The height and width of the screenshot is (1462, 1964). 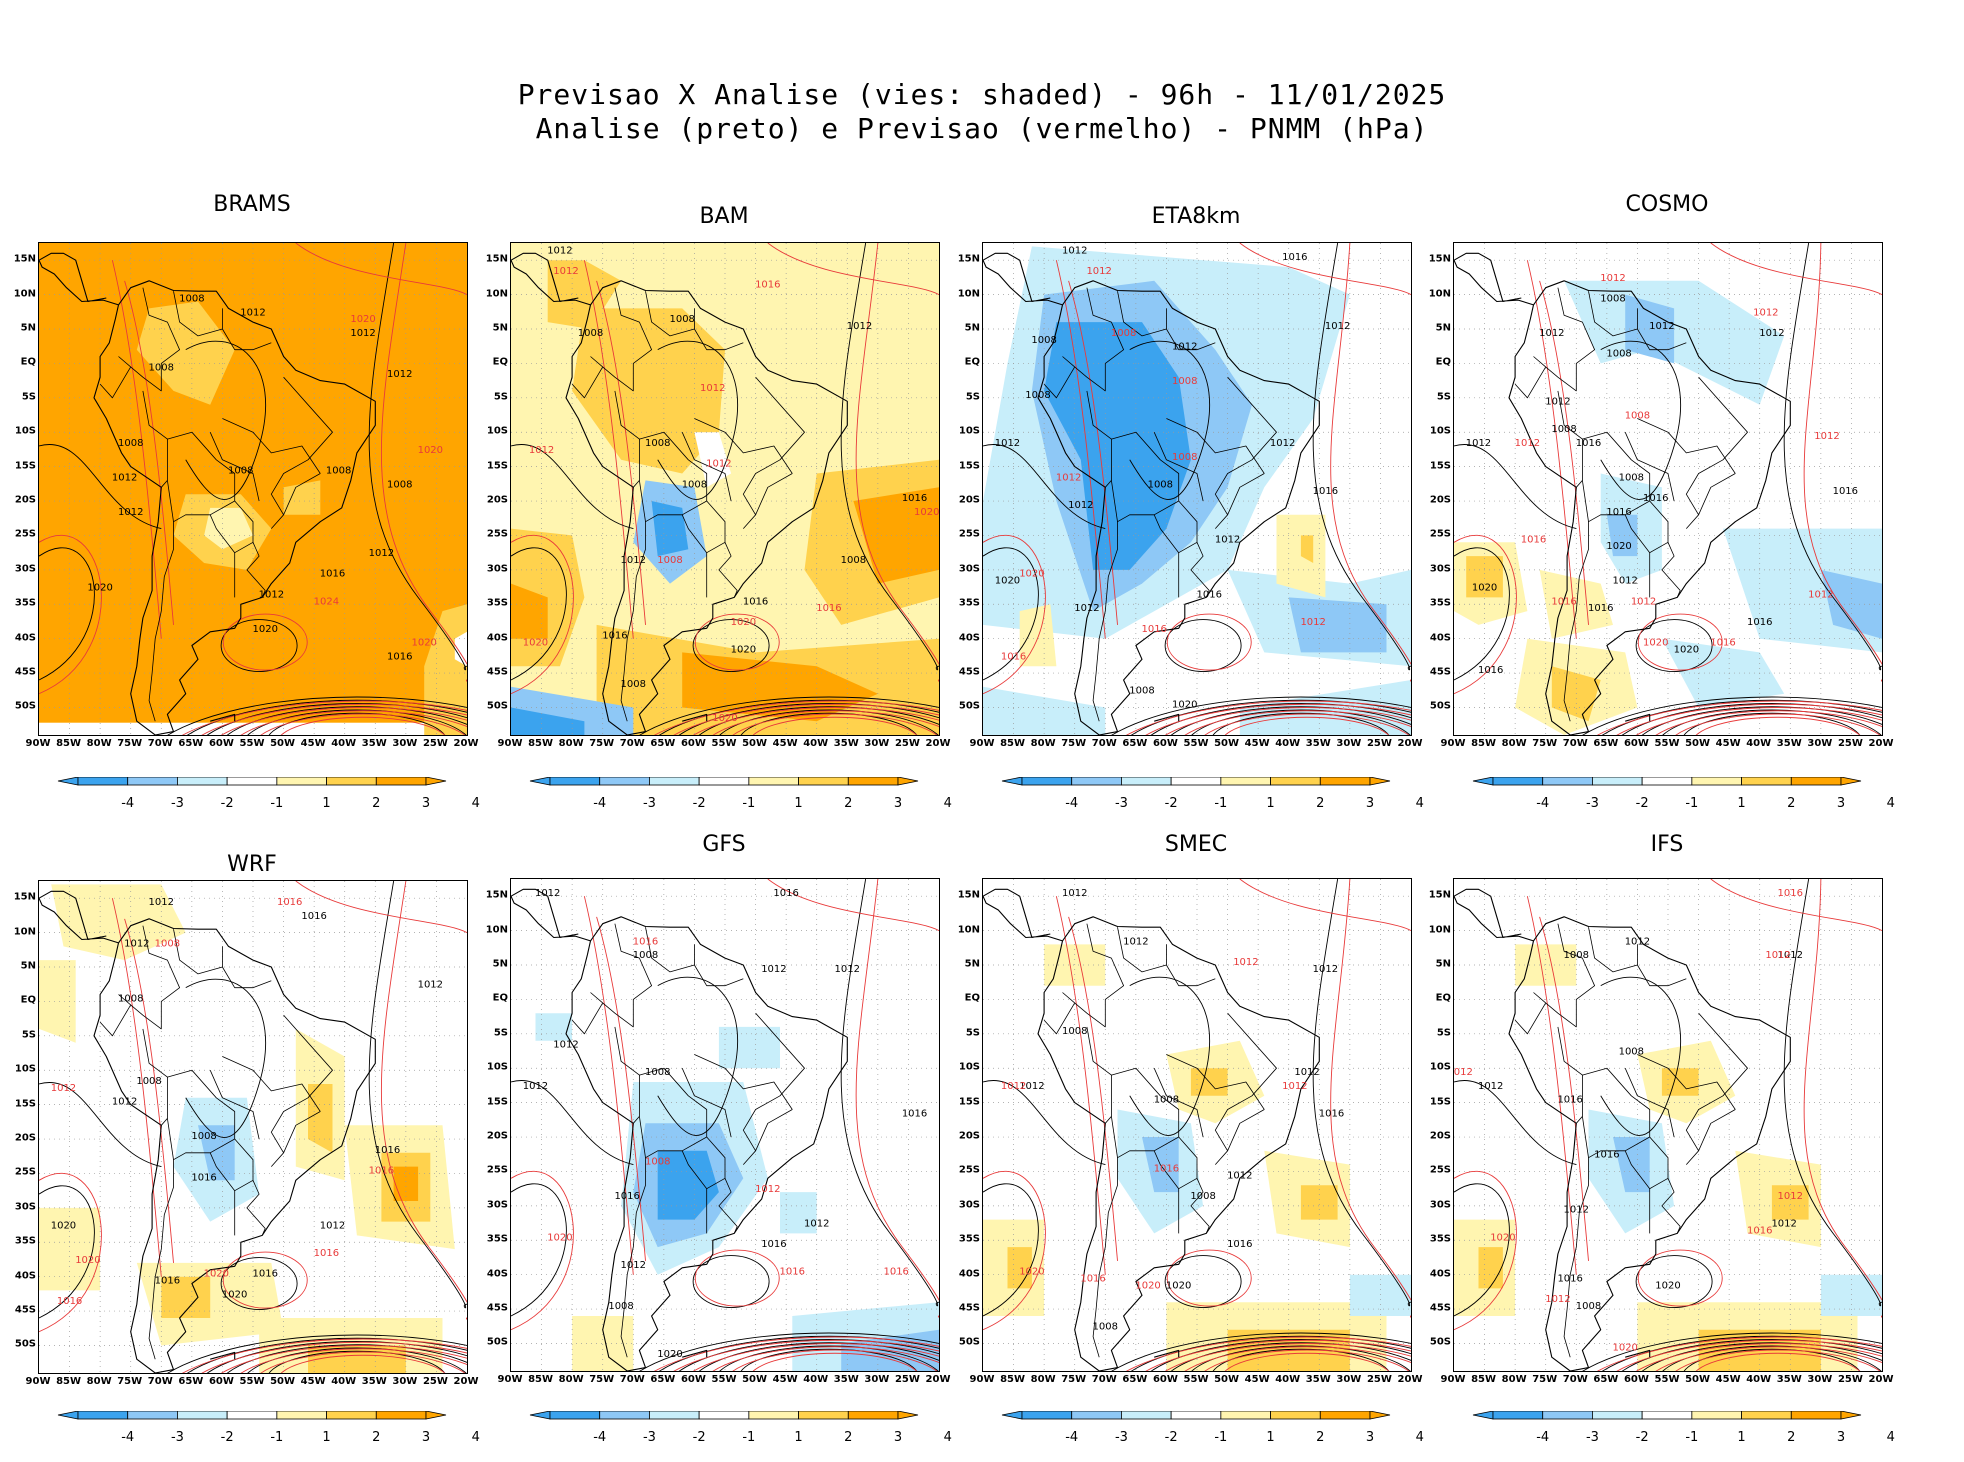 What do you see at coordinates (846, 743) in the screenshot?
I see `longitude-tick-label: 35W` at bounding box center [846, 743].